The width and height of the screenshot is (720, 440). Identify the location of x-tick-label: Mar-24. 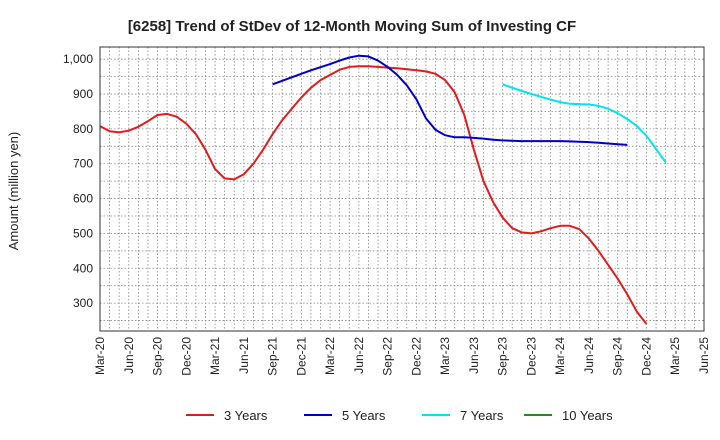
(560, 356).